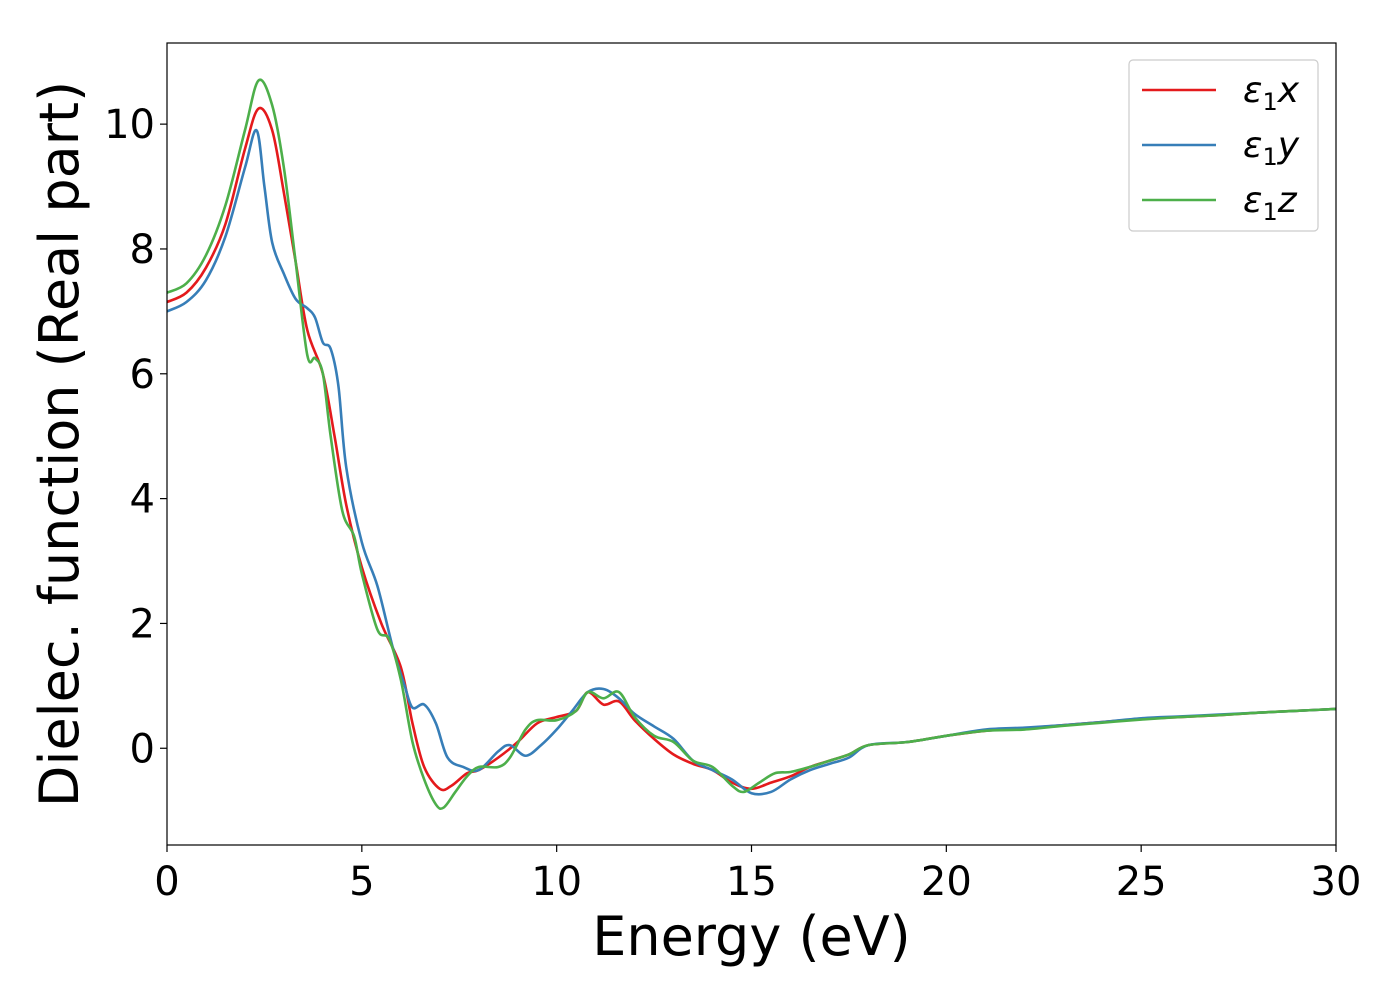 Image resolution: width=1400 pixels, height=1000 pixels. What do you see at coordinates (1271, 148) in the screenshot?
I see `legend-label-y: ε1y` at bounding box center [1271, 148].